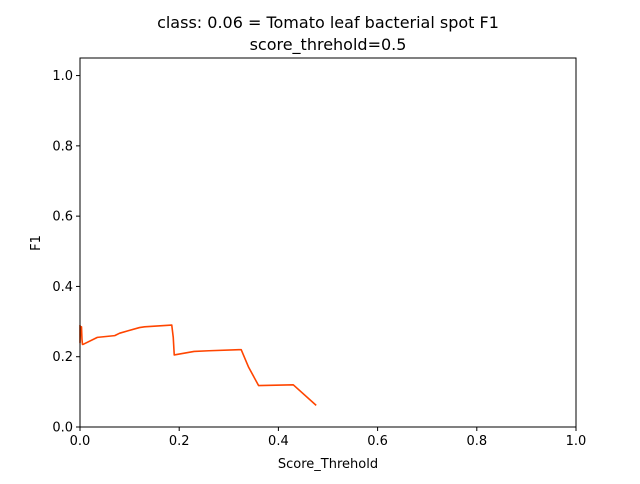 This screenshot has height=484, width=640. I want to click on x-tick-label: 0.4, so click(278, 441).